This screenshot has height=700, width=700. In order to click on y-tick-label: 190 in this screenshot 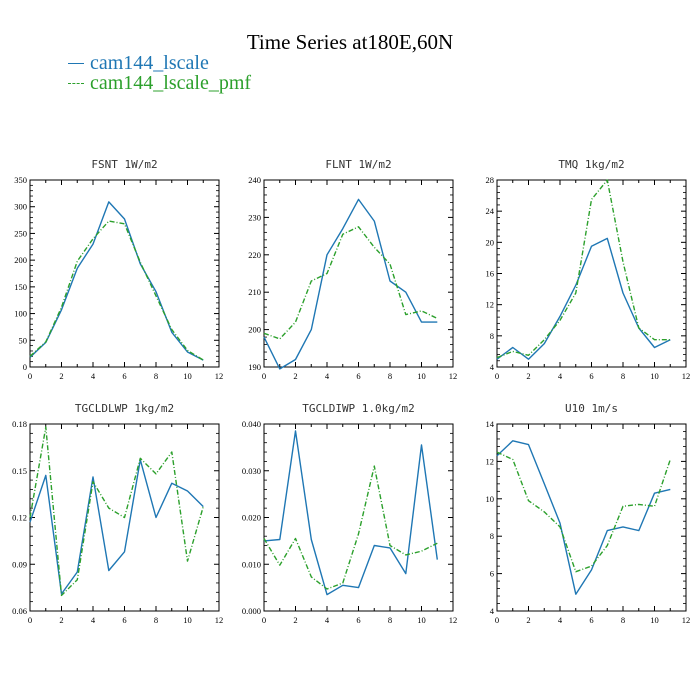, I will do `click(254, 367)`.